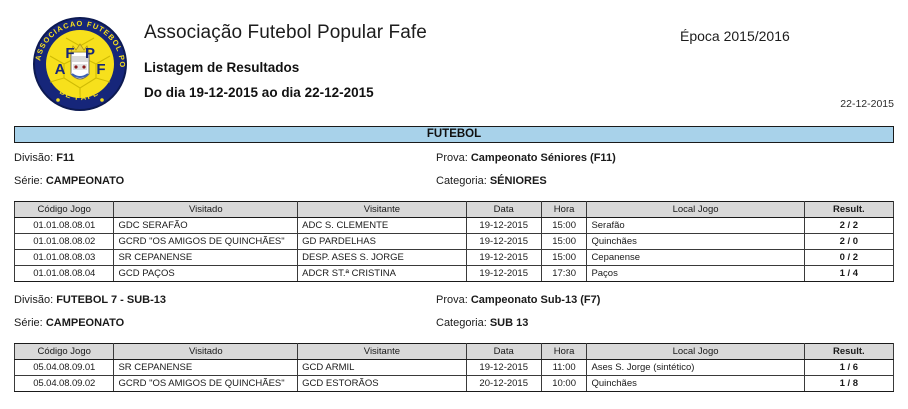 This screenshot has height=409, width=908. Describe the element at coordinates (695, 257) in the screenshot. I see `cell-venue: Cepanense` at that location.